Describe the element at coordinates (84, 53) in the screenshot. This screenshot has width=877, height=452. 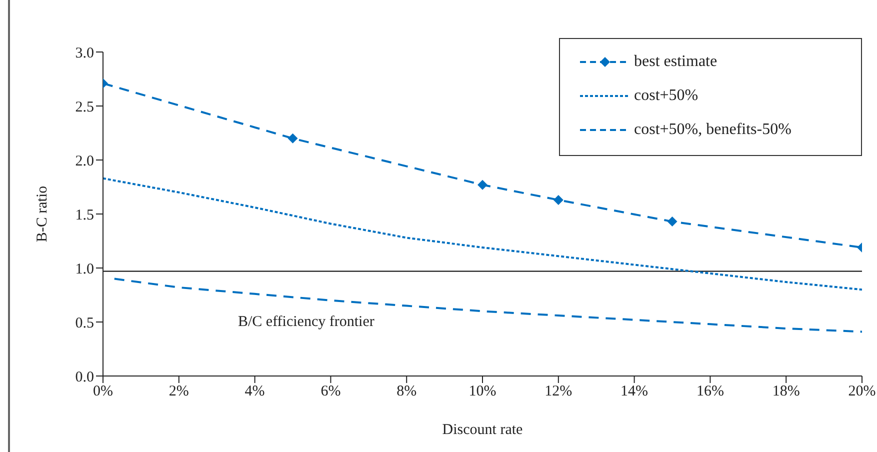
I see `y-tick-label: 3.0` at that location.